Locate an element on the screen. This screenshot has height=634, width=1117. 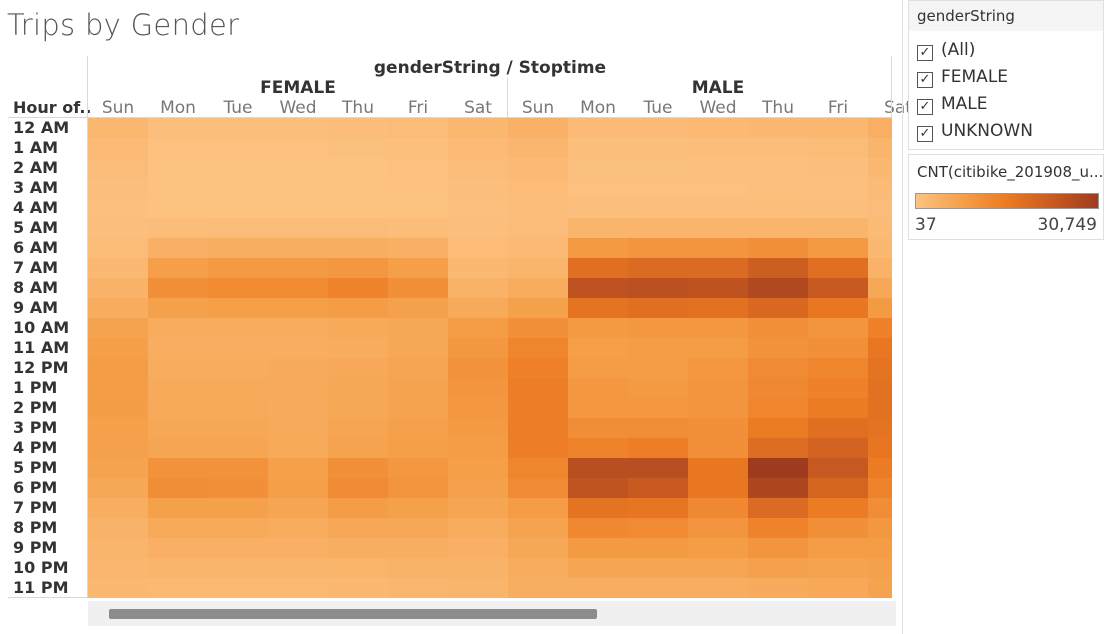
filter-item: ✓ (All) is located at coordinates (946, 50).